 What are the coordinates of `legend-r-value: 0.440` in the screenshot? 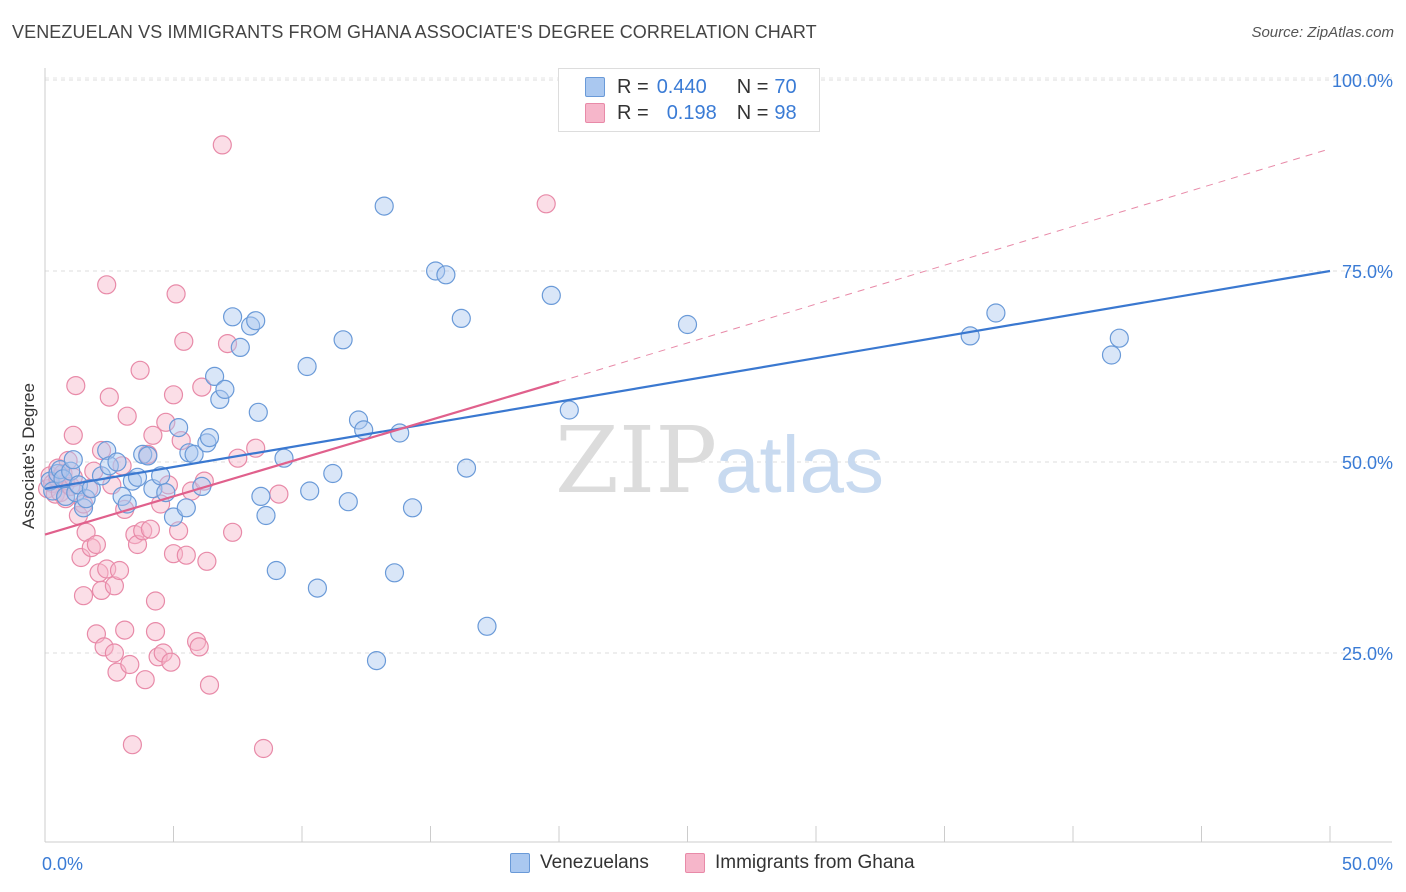 It's located at (681, 86).